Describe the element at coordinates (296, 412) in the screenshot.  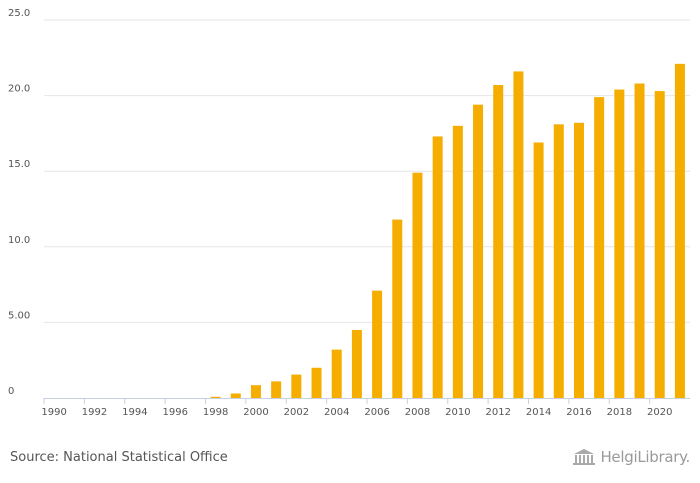
I see `x-tick-label: 2002` at that location.